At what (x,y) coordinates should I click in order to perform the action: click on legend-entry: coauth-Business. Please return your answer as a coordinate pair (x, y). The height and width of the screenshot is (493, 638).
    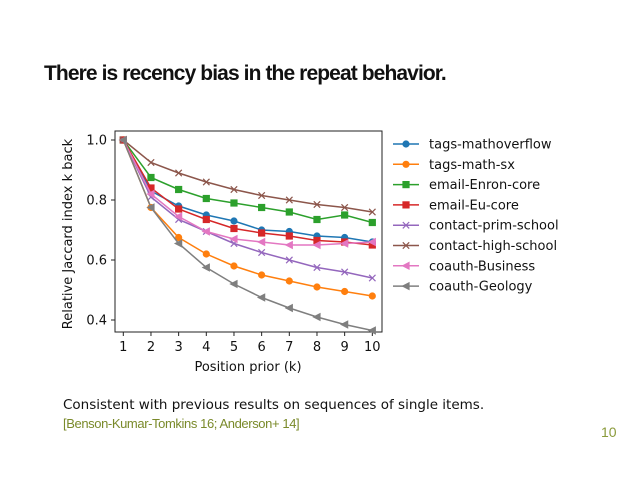
    Looking at the image, I should click on (464, 266).